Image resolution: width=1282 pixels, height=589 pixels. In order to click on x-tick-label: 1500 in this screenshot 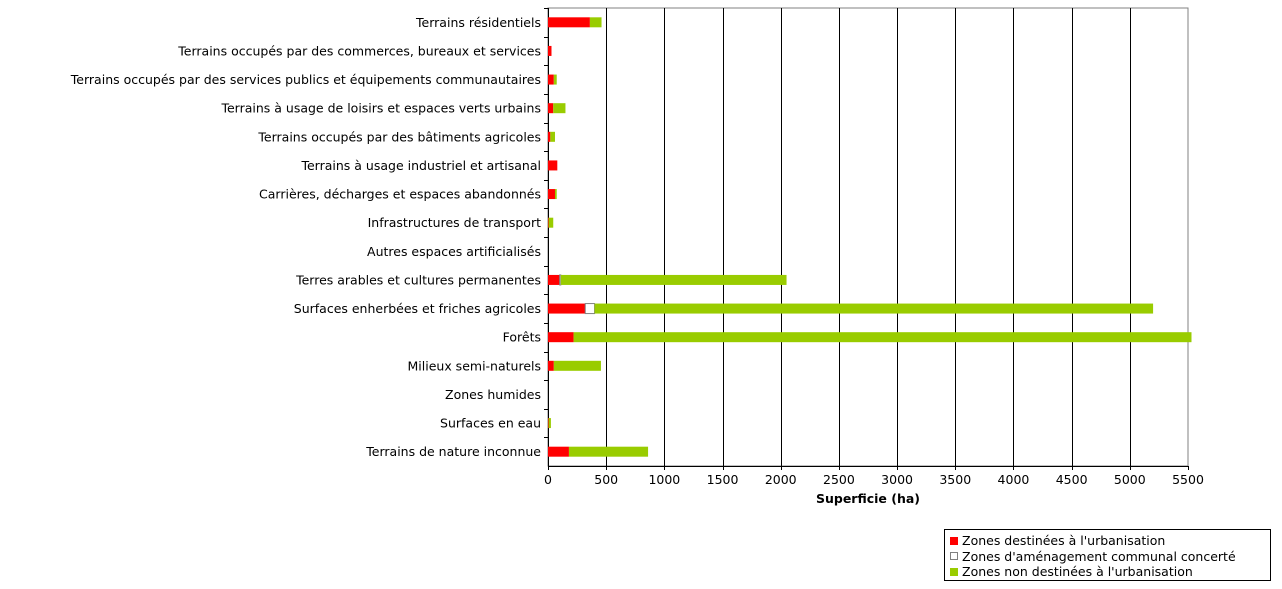, I will do `click(723, 479)`.